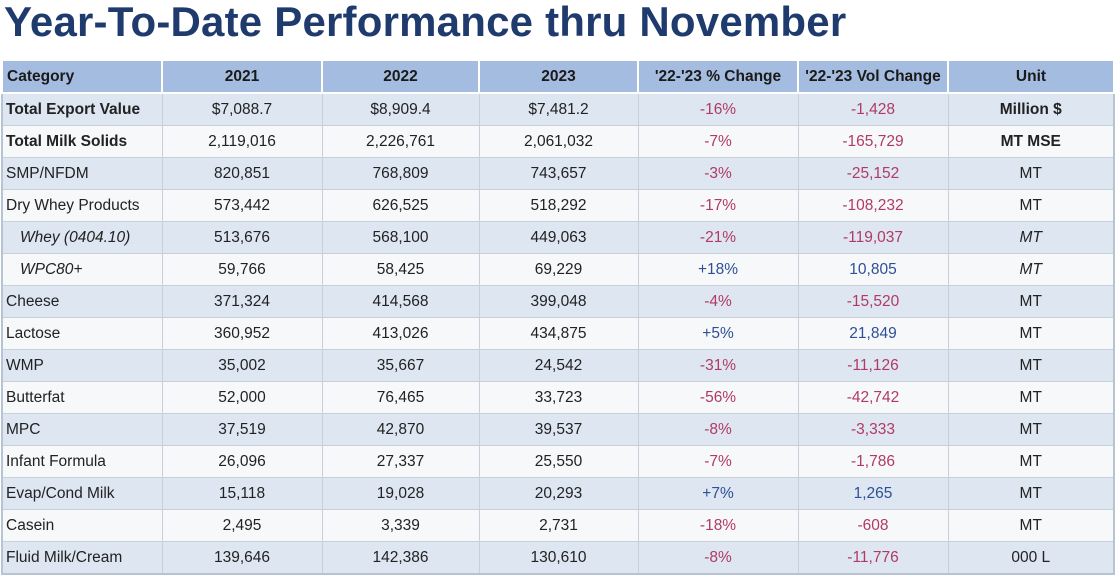 This screenshot has width=1116, height=575. Describe the element at coordinates (242, 109) in the screenshot. I see `cell-2021: $7,088.7` at that location.